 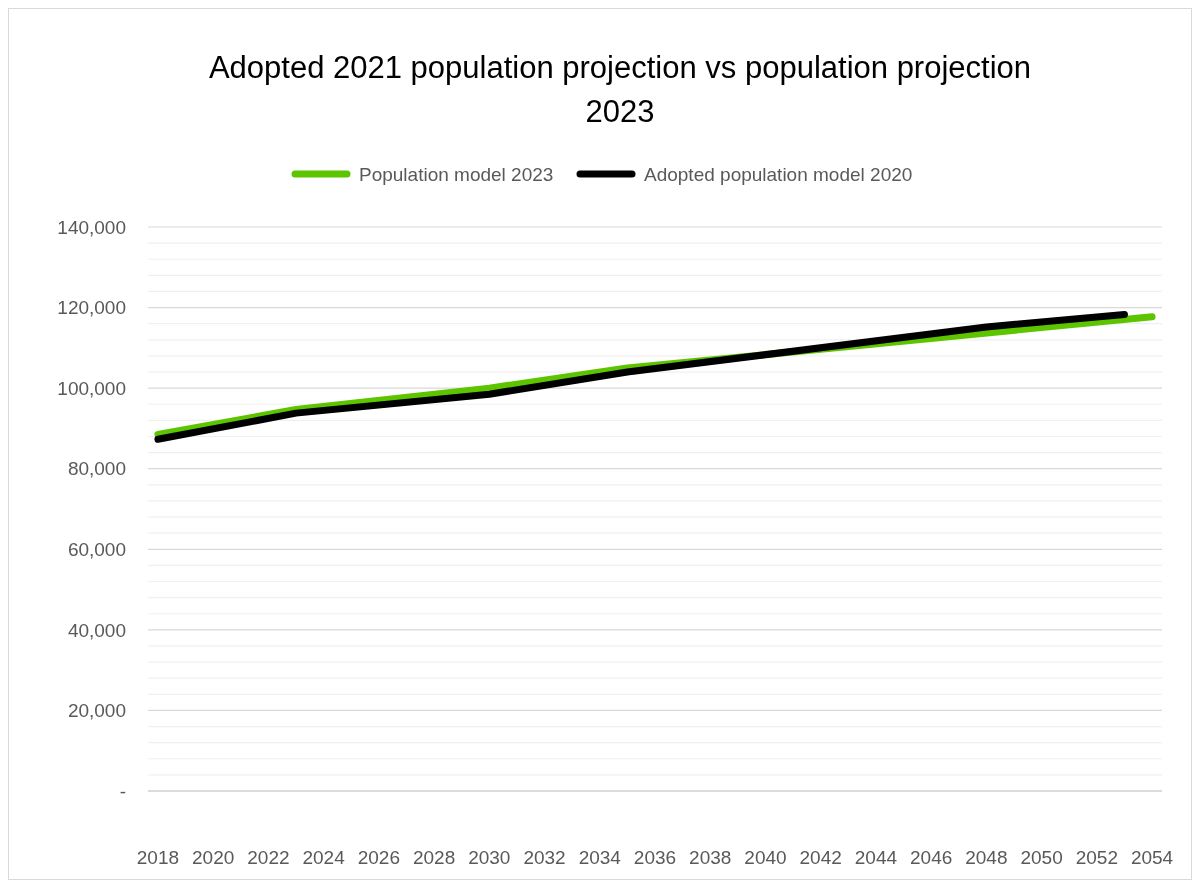 What do you see at coordinates (544, 857) in the screenshot?
I see `x-tick-label: 2032` at bounding box center [544, 857].